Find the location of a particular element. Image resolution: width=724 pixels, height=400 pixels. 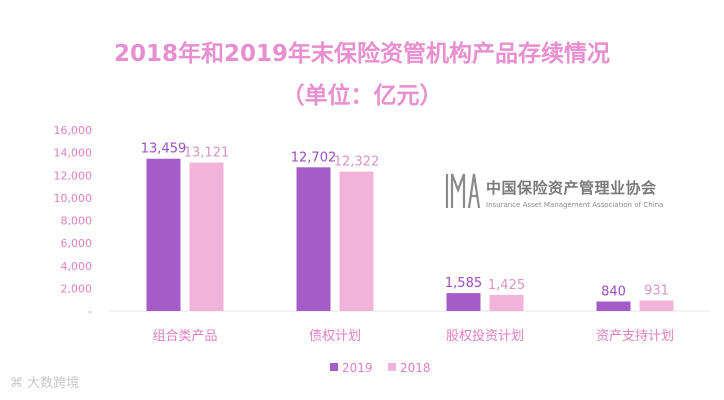

y-tick-label: 14,000 is located at coordinates (73, 153).